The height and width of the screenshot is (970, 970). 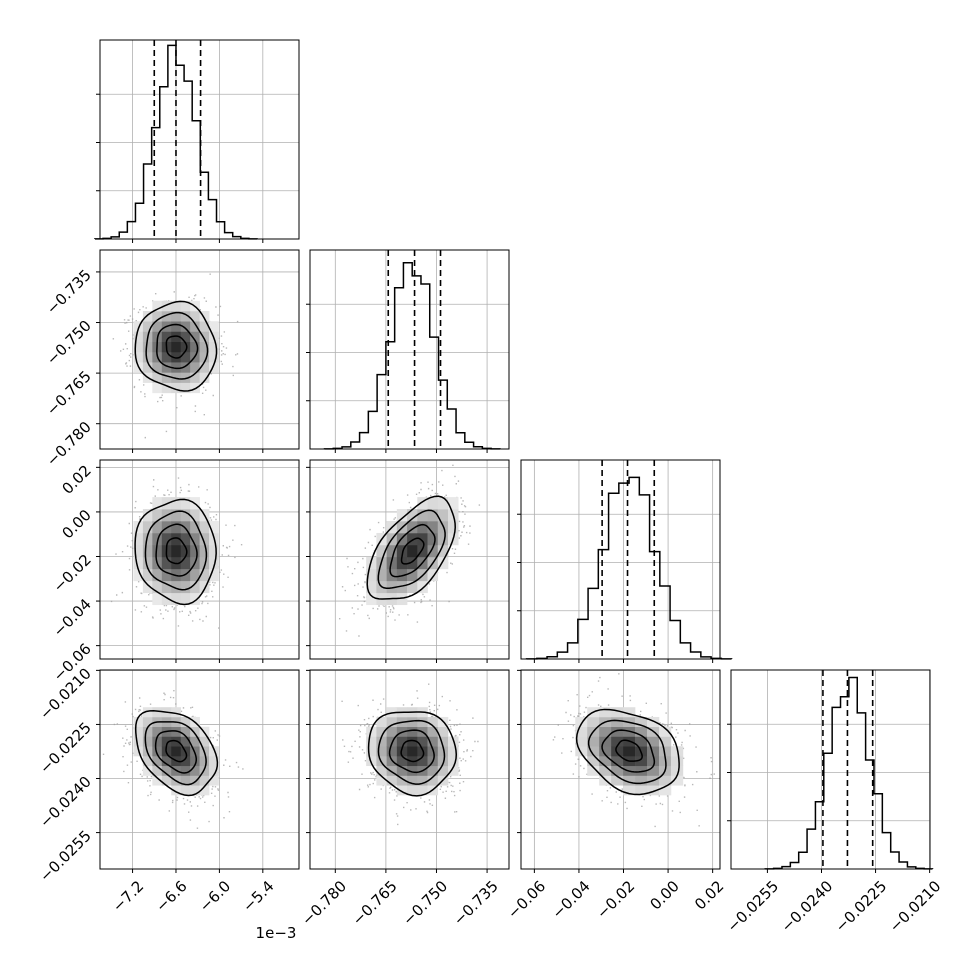 What do you see at coordinates (807, 906) in the screenshot?
I see `x-tick-label-3-1: −0.0240` at bounding box center [807, 906].